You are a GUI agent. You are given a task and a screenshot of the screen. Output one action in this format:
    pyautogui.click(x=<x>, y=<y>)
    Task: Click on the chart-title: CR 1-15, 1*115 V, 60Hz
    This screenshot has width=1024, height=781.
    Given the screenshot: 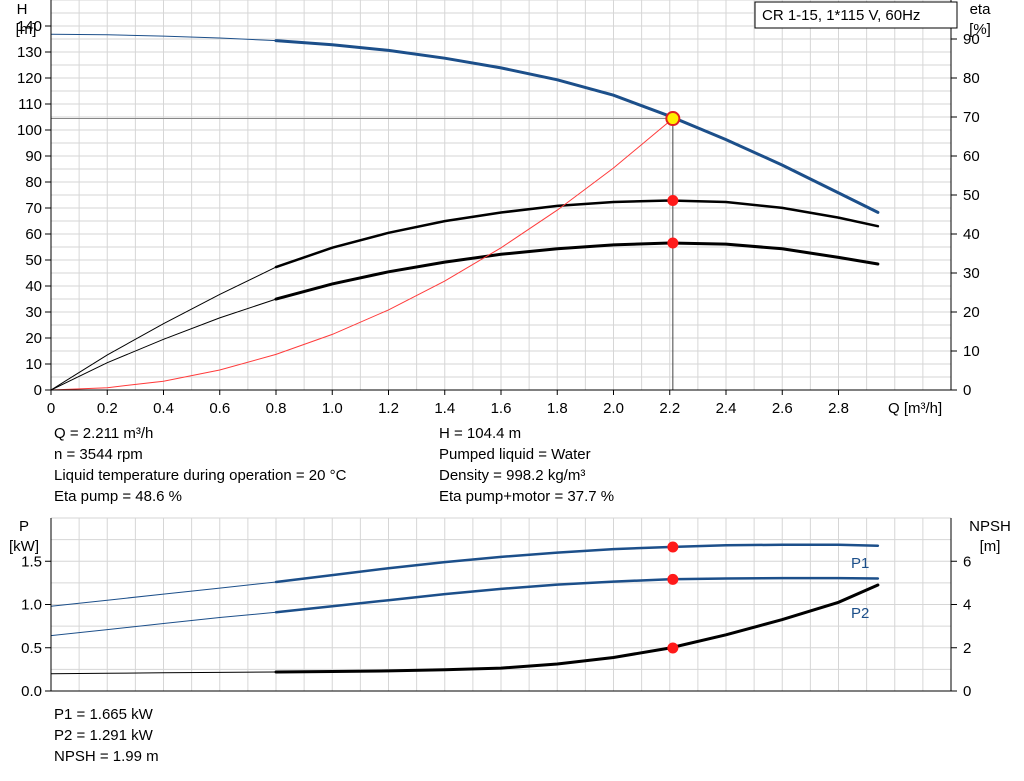 What is the action you would take?
    pyautogui.click(x=841, y=15)
    